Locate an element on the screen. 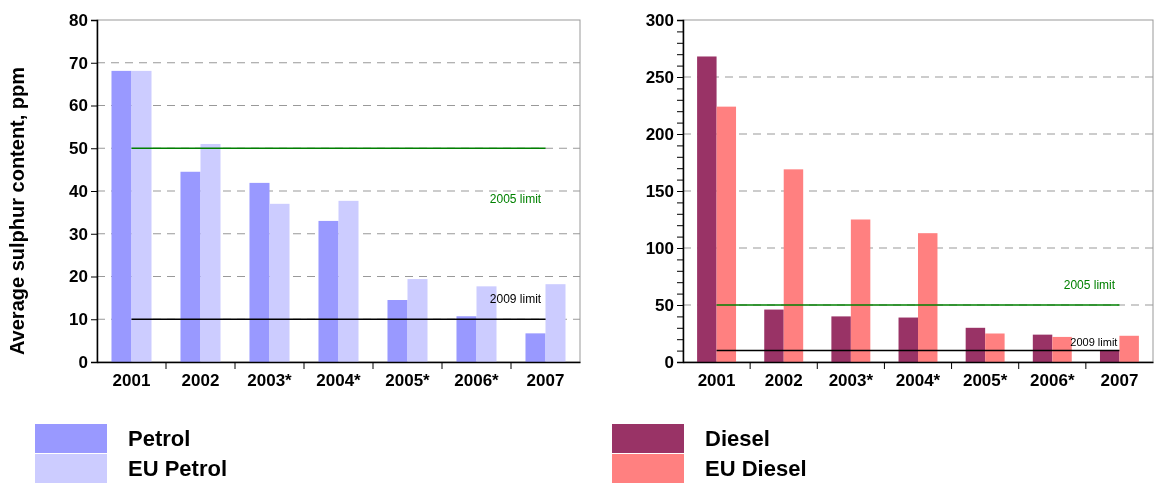  y-axis-title: Average sulphur content, ppm is located at coordinates (17, 211).